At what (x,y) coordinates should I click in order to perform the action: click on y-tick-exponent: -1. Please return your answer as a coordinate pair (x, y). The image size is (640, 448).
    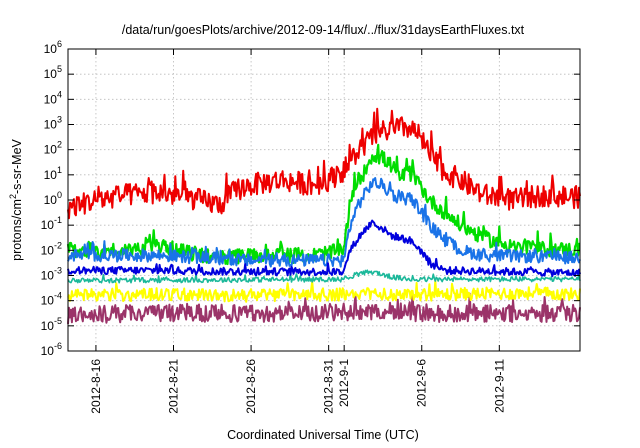
    Looking at the image, I should click on (58, 220).